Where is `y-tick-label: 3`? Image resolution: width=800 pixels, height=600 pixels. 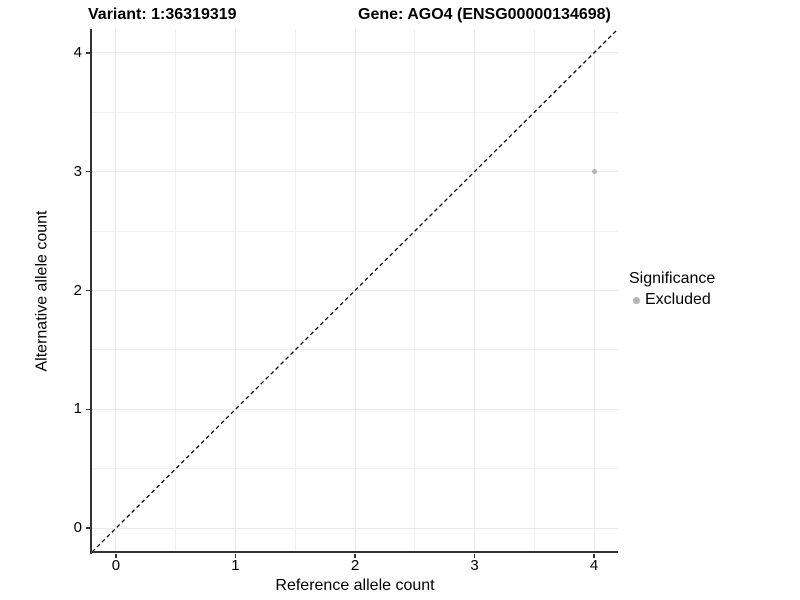 y-tick-label: 3 is located at coordinates (77, 171).